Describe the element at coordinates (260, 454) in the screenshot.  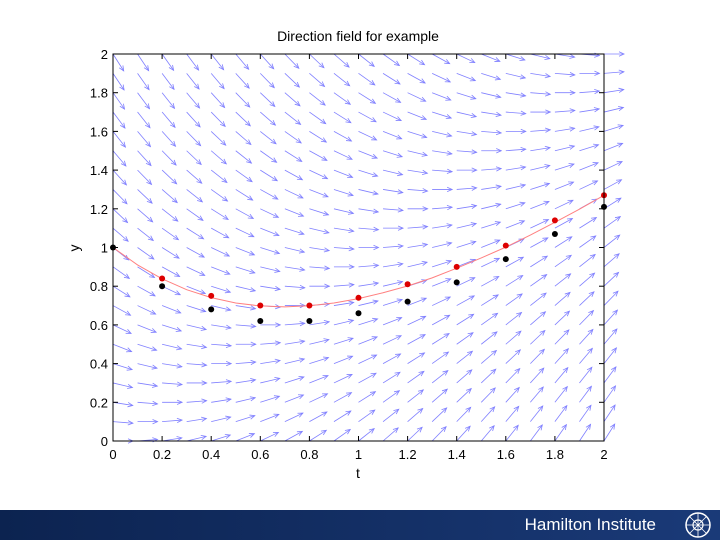
I see `x-tick-label: 0.6` at that location.